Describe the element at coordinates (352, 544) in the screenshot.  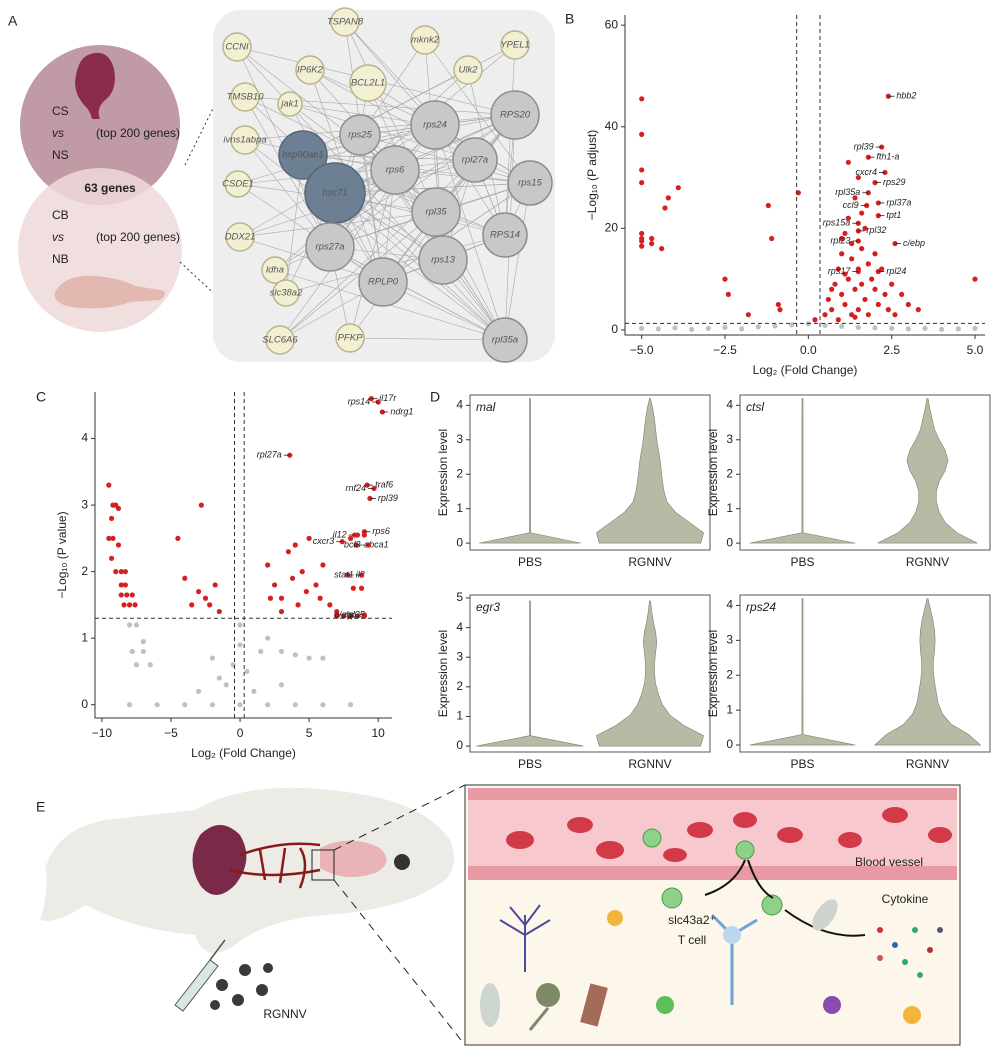
I see `gene-label: bcl3` at that location.